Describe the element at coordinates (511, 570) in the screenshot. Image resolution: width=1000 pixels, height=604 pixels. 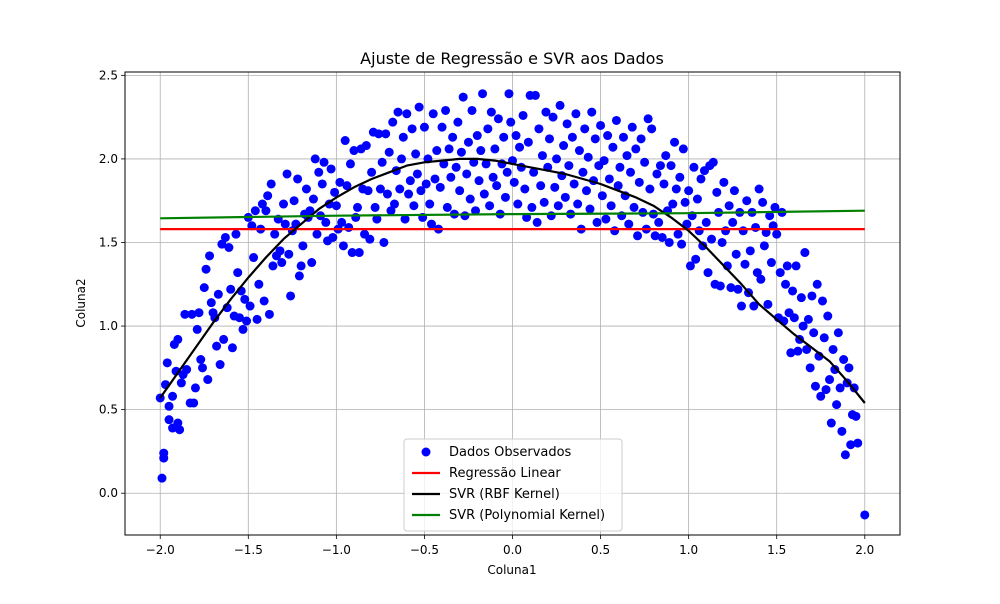
I see `x-axis-label: Coluna1` at that location.